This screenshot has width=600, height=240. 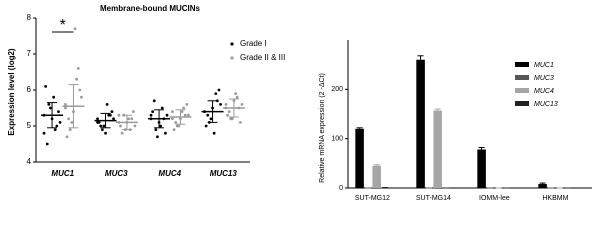 I want to click on x-tick-label: SUT-MG12, so click(x=372, y=198).